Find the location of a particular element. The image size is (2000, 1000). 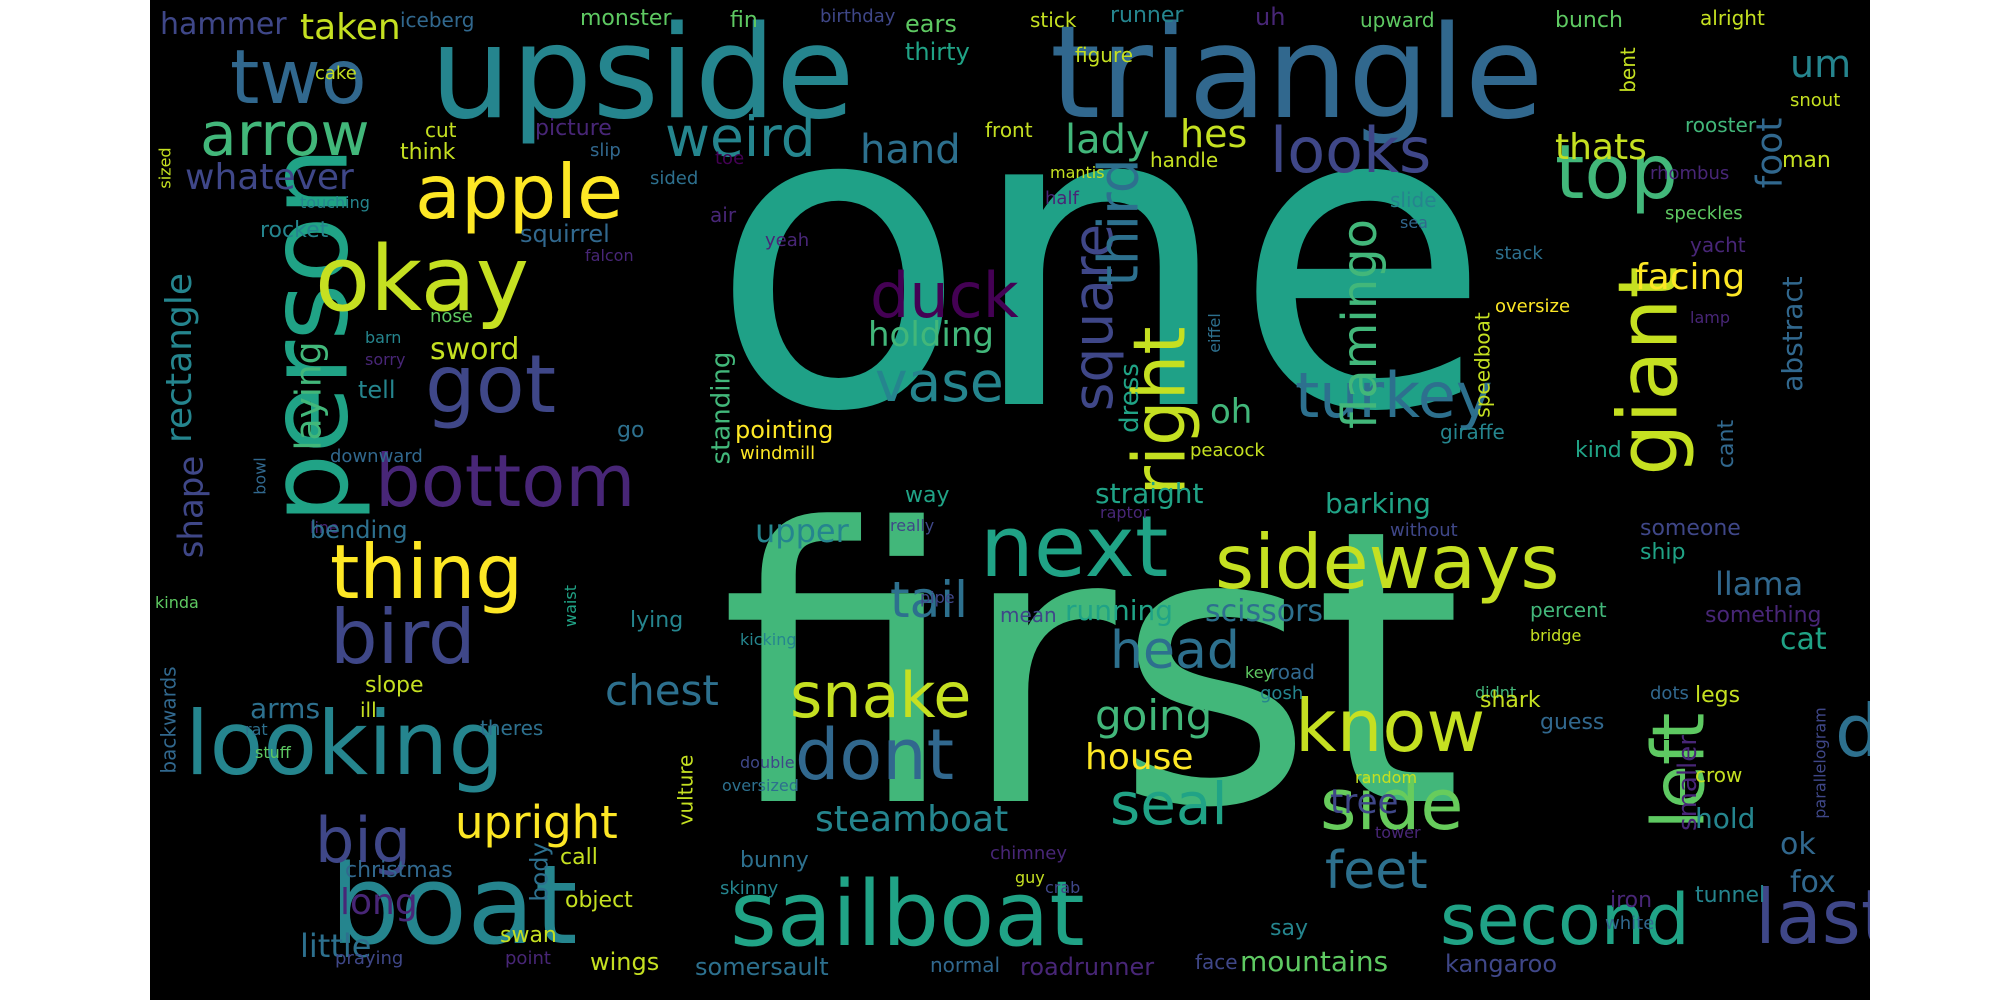

word-speedboat: speedboat is located at coordinates (1482, 365).